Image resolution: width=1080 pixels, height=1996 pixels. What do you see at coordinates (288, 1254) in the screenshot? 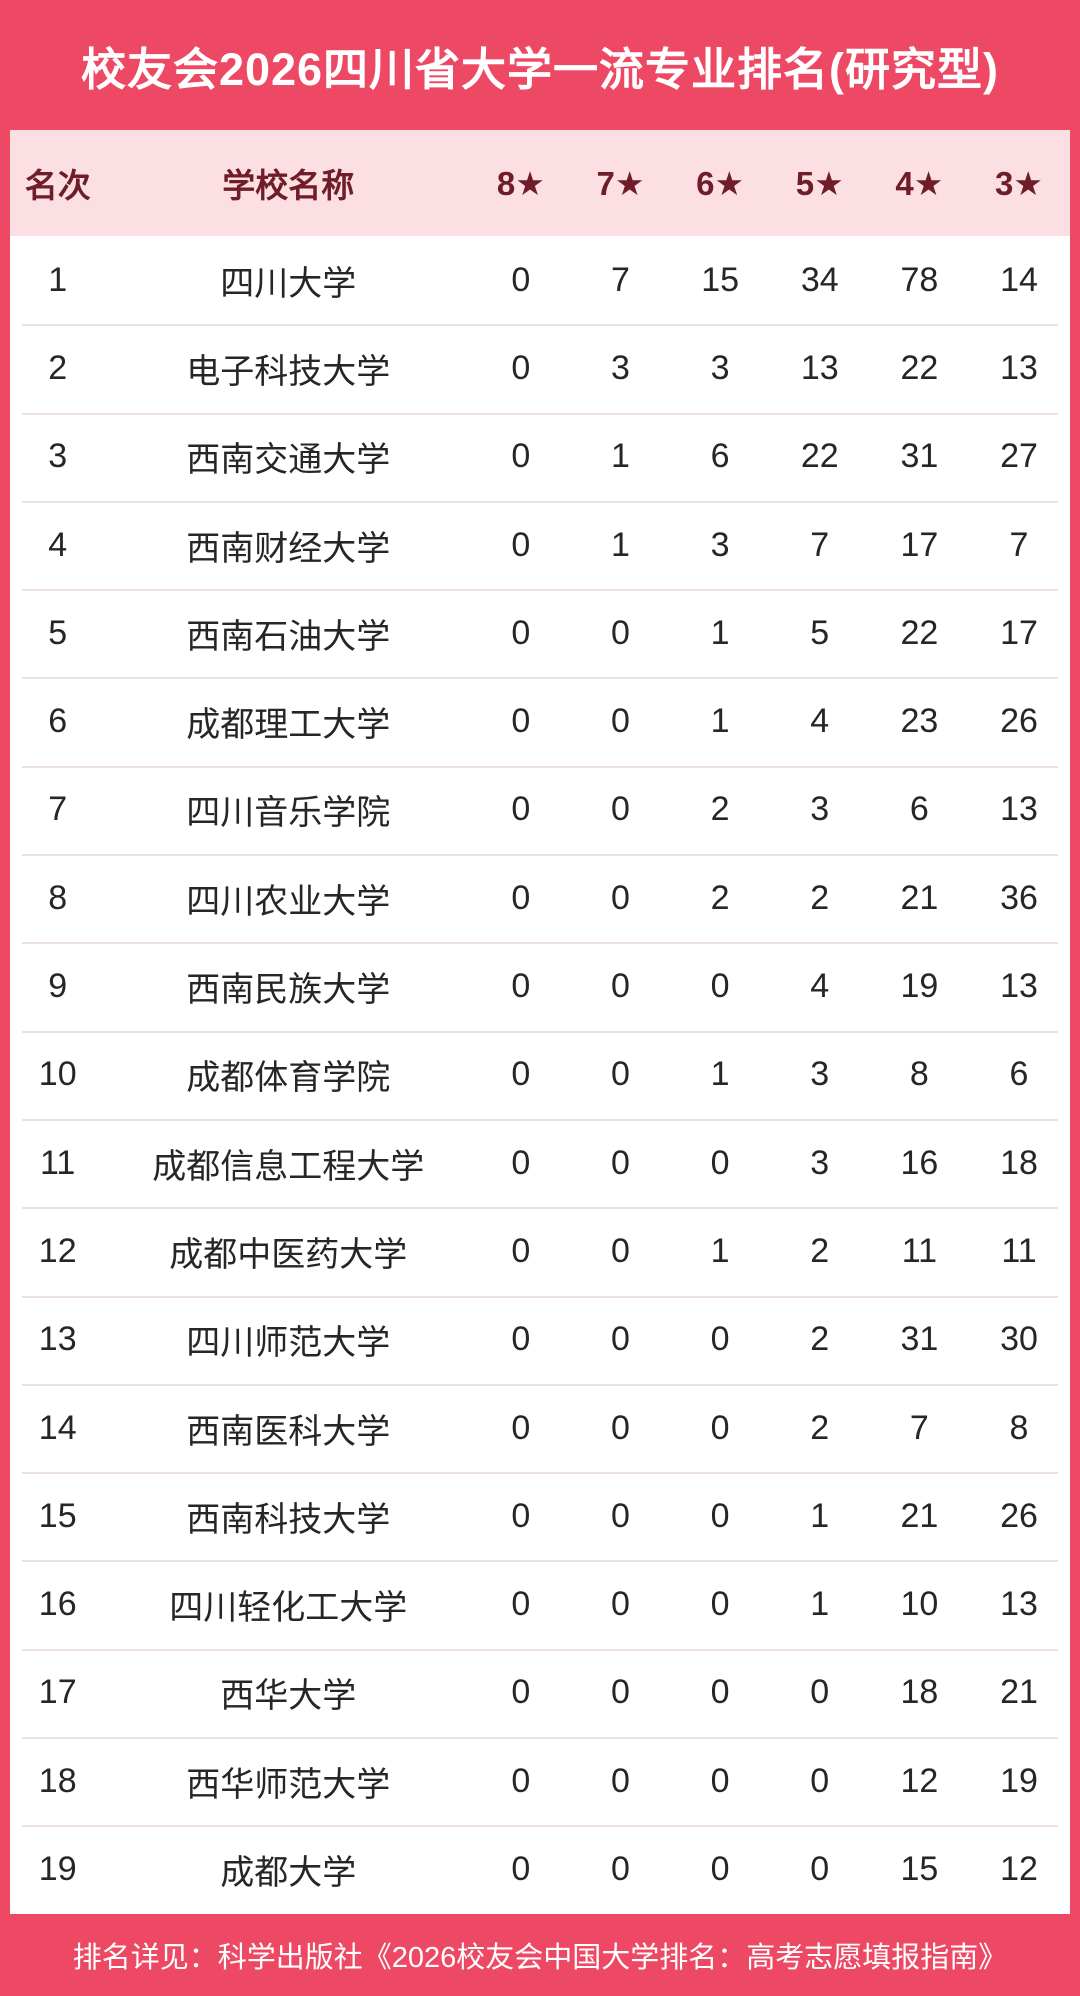
I see `school-cell: 成都中医药大学` at bounding box center [288, 1254].